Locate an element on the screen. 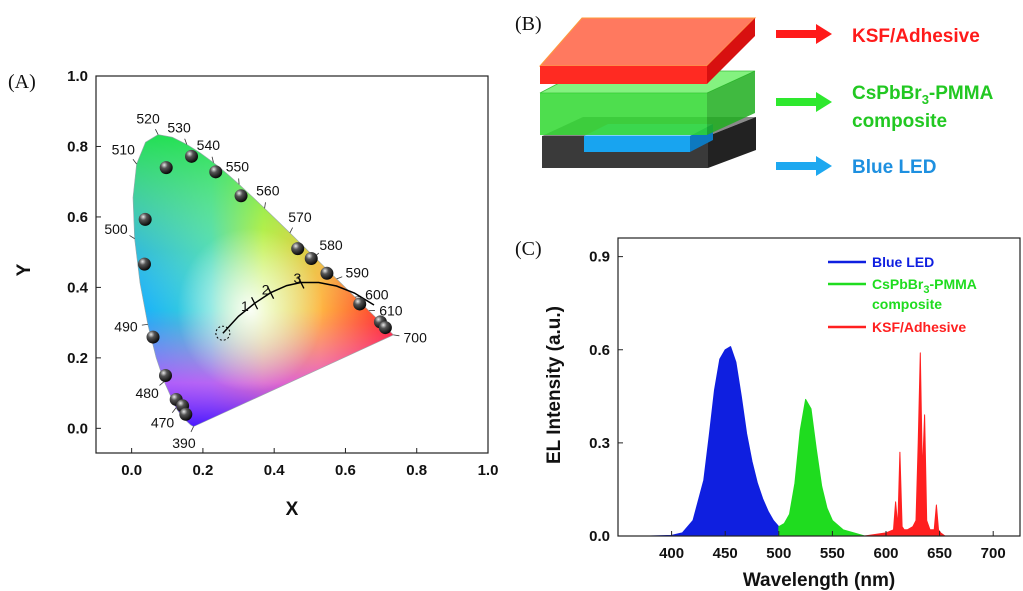 This screenshot has width=1023, height=591. wavelength-label: 390 is located at coordinates (184, 443).